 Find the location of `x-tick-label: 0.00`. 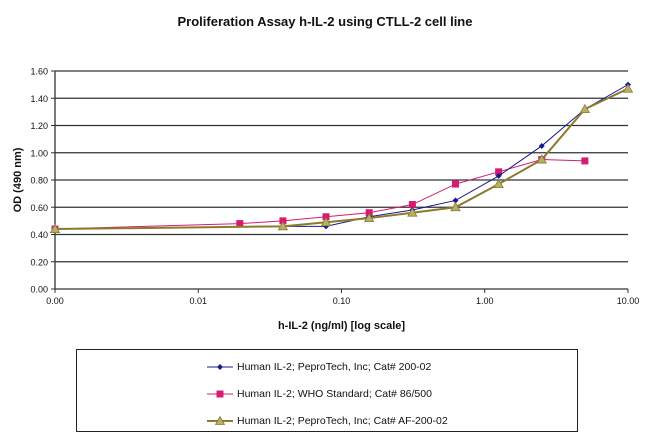

x-tick-label: 0.00 is located at coordinates (55, 301).